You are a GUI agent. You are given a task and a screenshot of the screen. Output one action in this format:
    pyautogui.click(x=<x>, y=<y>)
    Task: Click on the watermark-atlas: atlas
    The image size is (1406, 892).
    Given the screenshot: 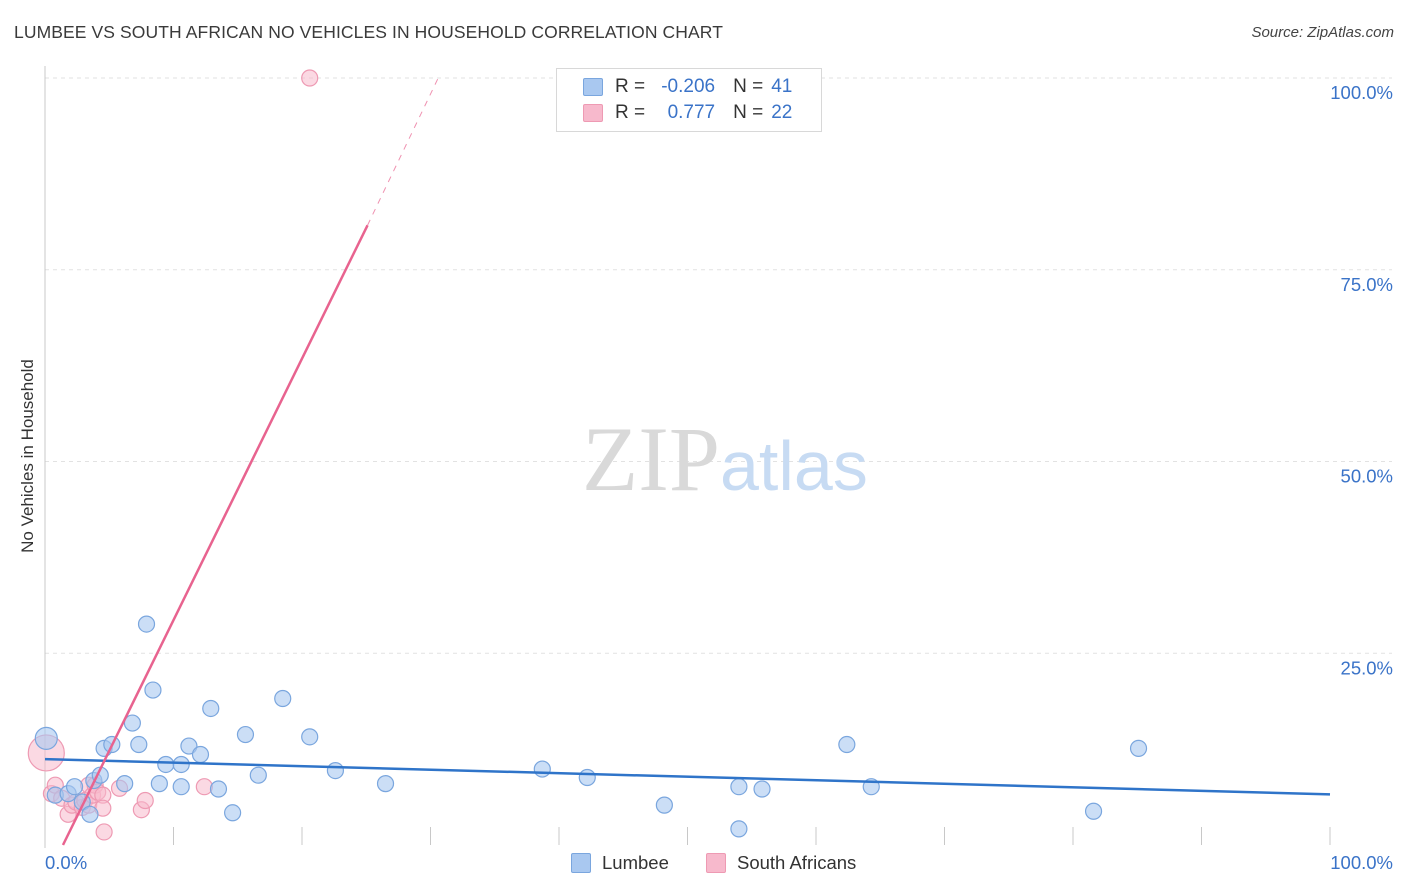 What is the action you would take?
    pyautogui.click(x=794, y=466)
    